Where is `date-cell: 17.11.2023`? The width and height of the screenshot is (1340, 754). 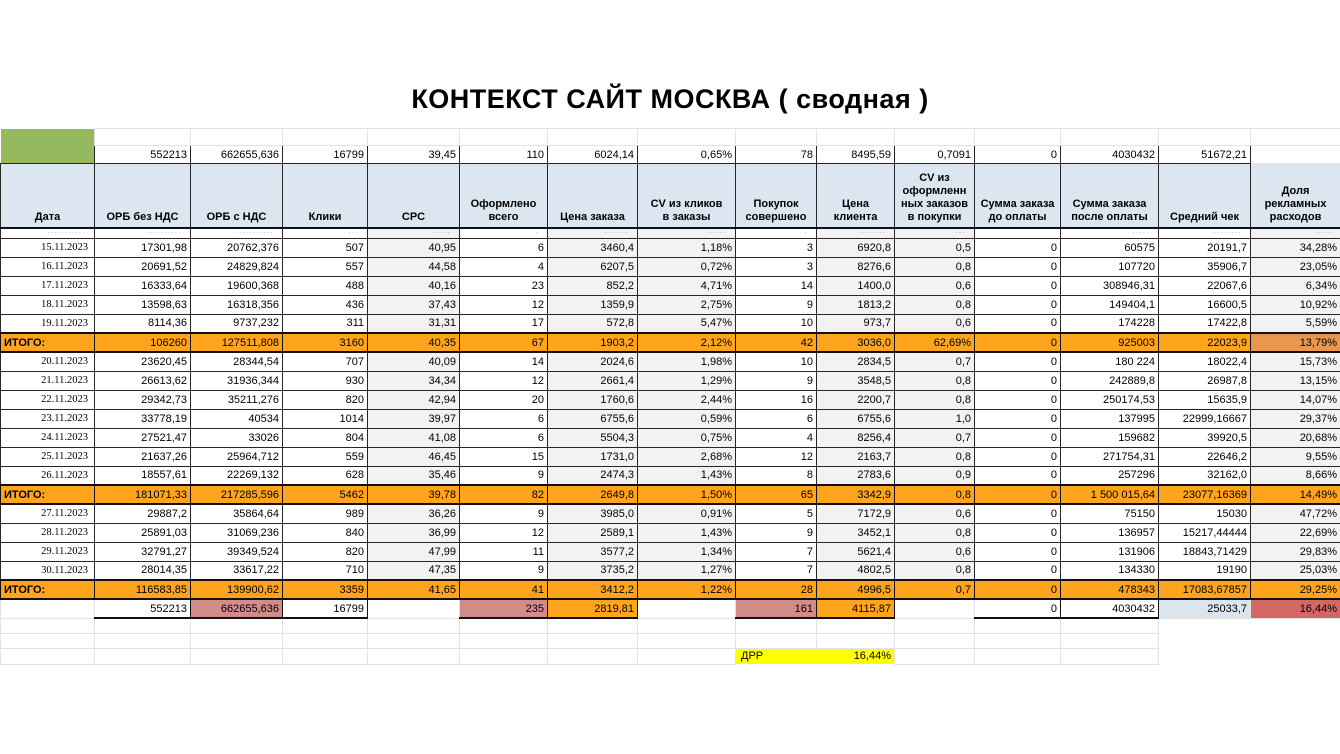 date-cell: 17.11.2023 is located at coordinates (47, 285).